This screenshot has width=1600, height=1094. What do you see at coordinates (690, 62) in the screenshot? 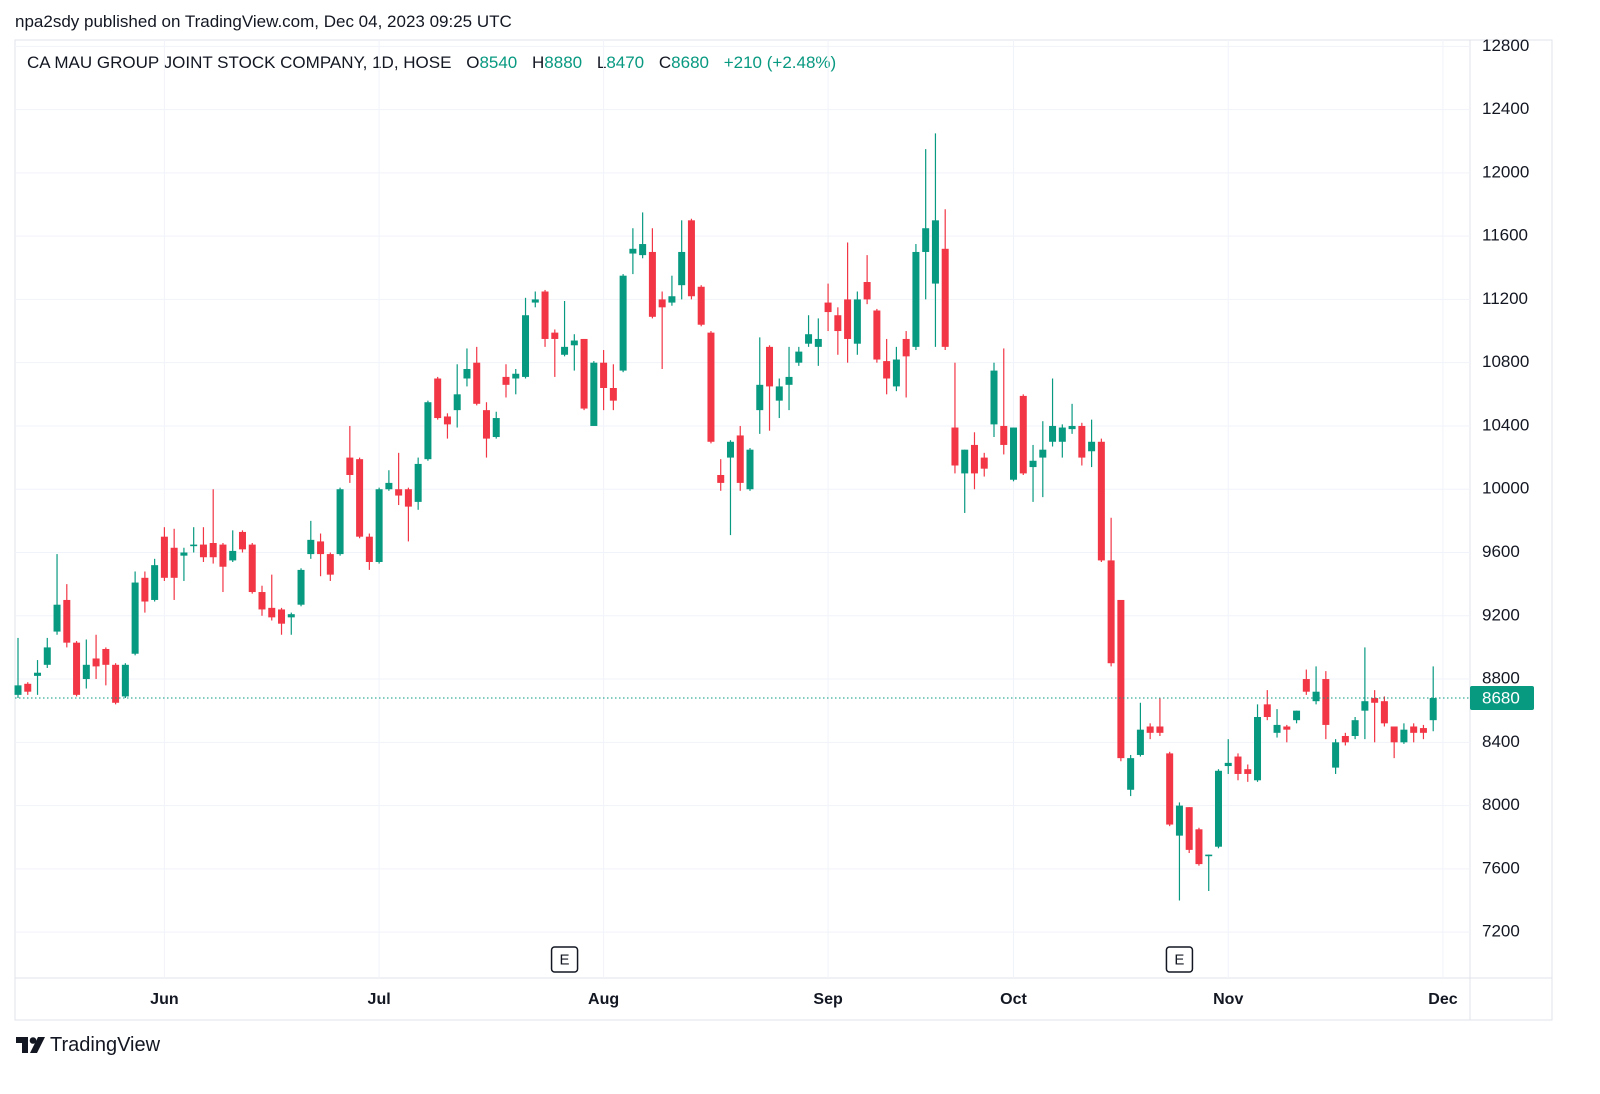
I see `ohlc-value: 8680` at bounding box center [690, 62].